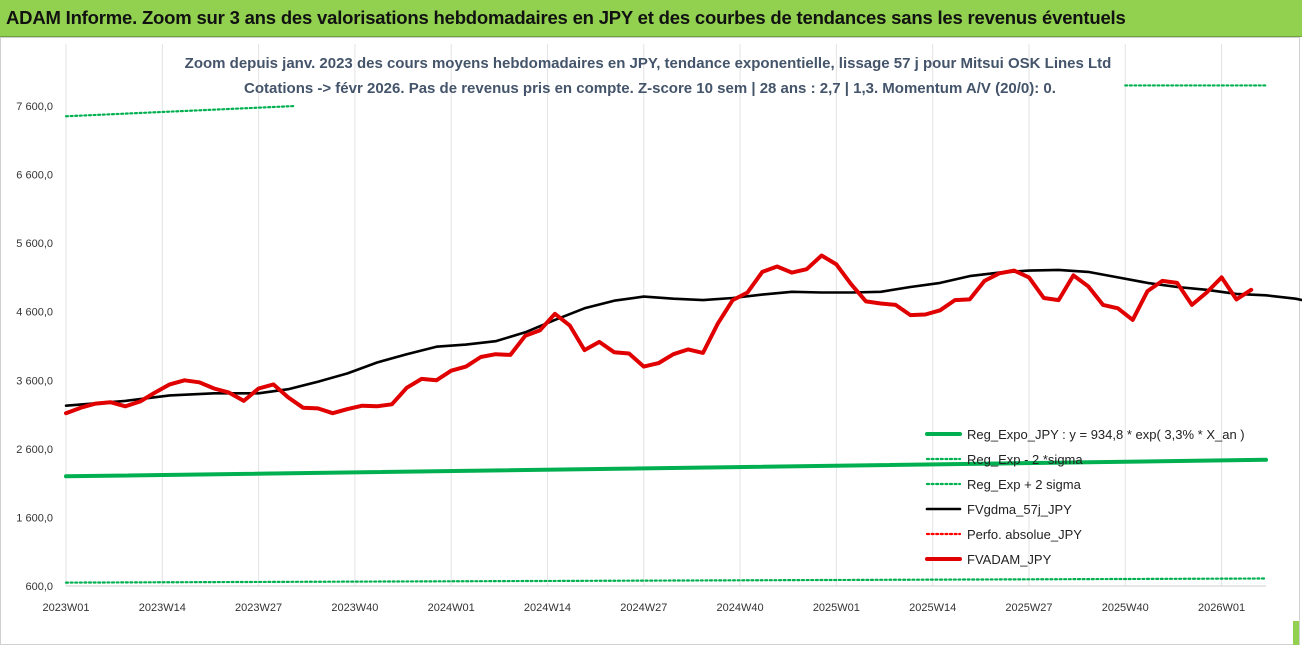 The height and width of the screenshot is (647, 1302). I want to click on legend-reg-exp-minus-2sigma-label: Reg_Exp - 2 *sigma, so click(1025, 459).